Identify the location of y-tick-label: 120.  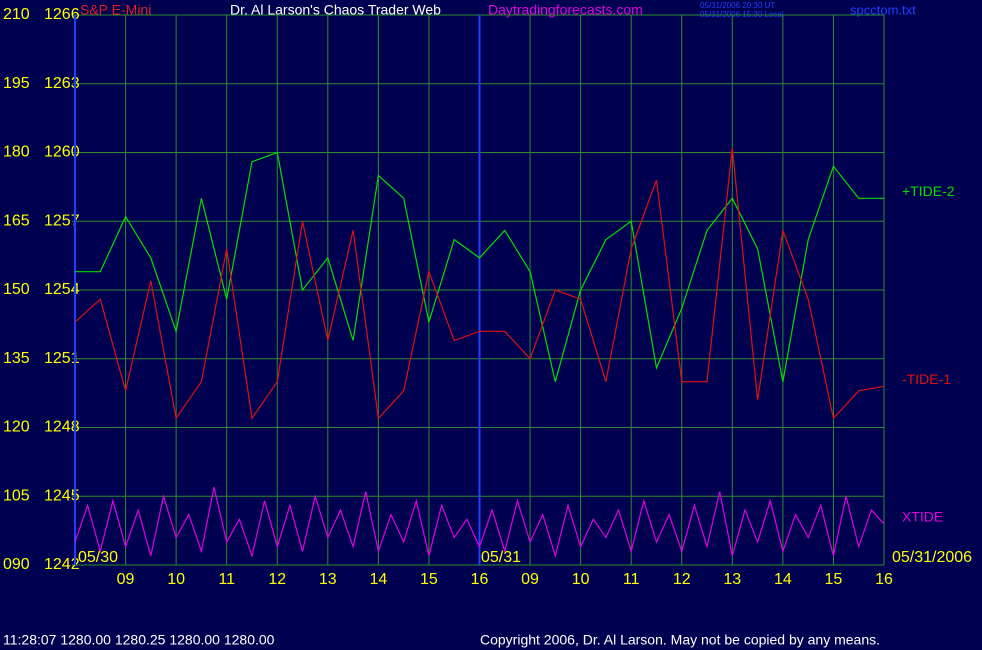
(16, 427).